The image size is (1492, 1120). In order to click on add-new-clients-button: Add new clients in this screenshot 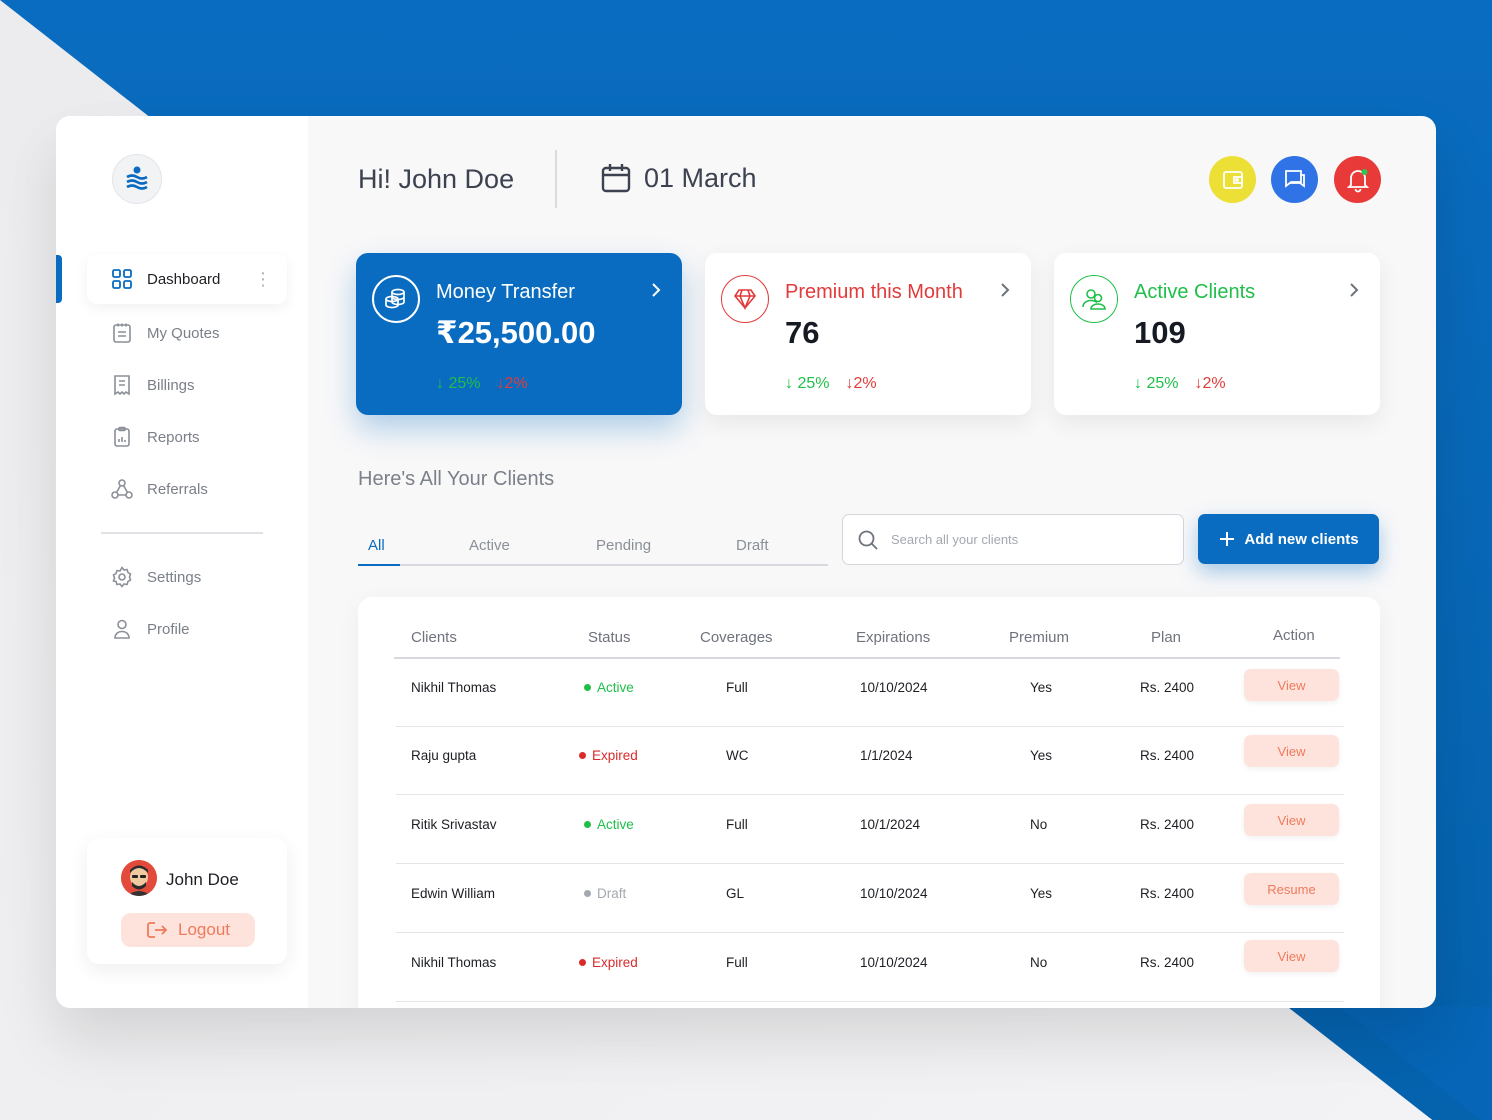, I will do `click(1288, 539)`.